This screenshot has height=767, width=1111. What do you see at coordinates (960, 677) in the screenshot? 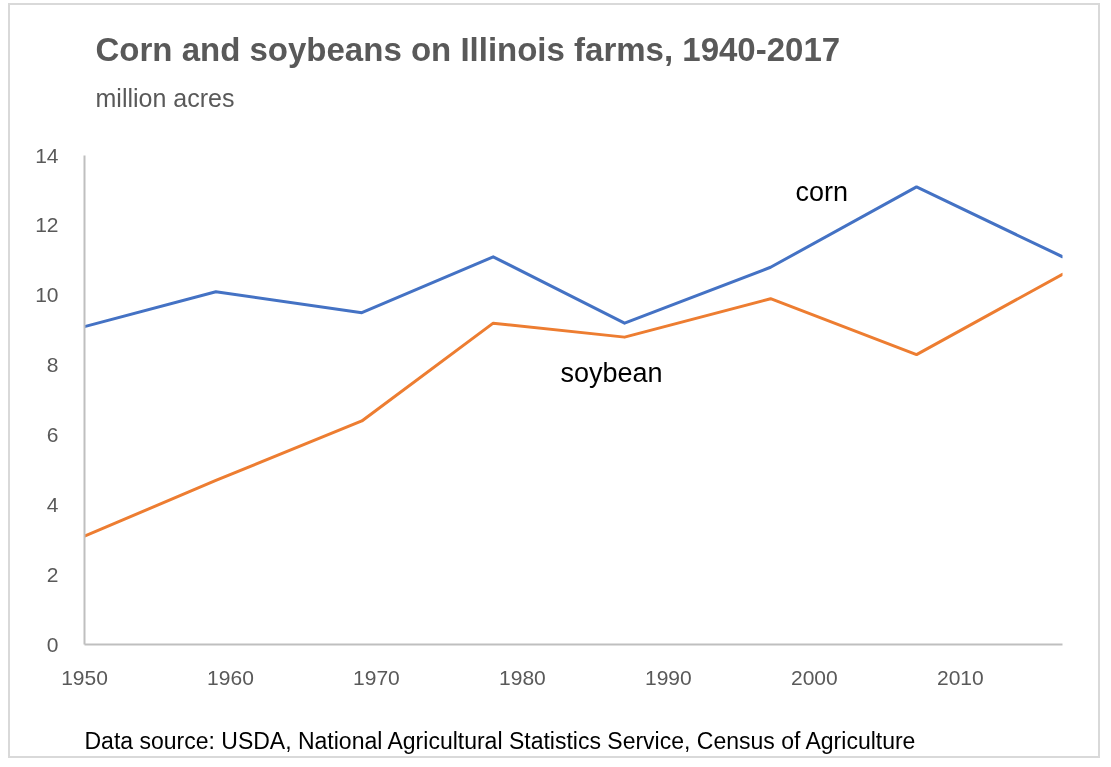
I see `x-tick-label: 2010` at bounding box center [960, 677].